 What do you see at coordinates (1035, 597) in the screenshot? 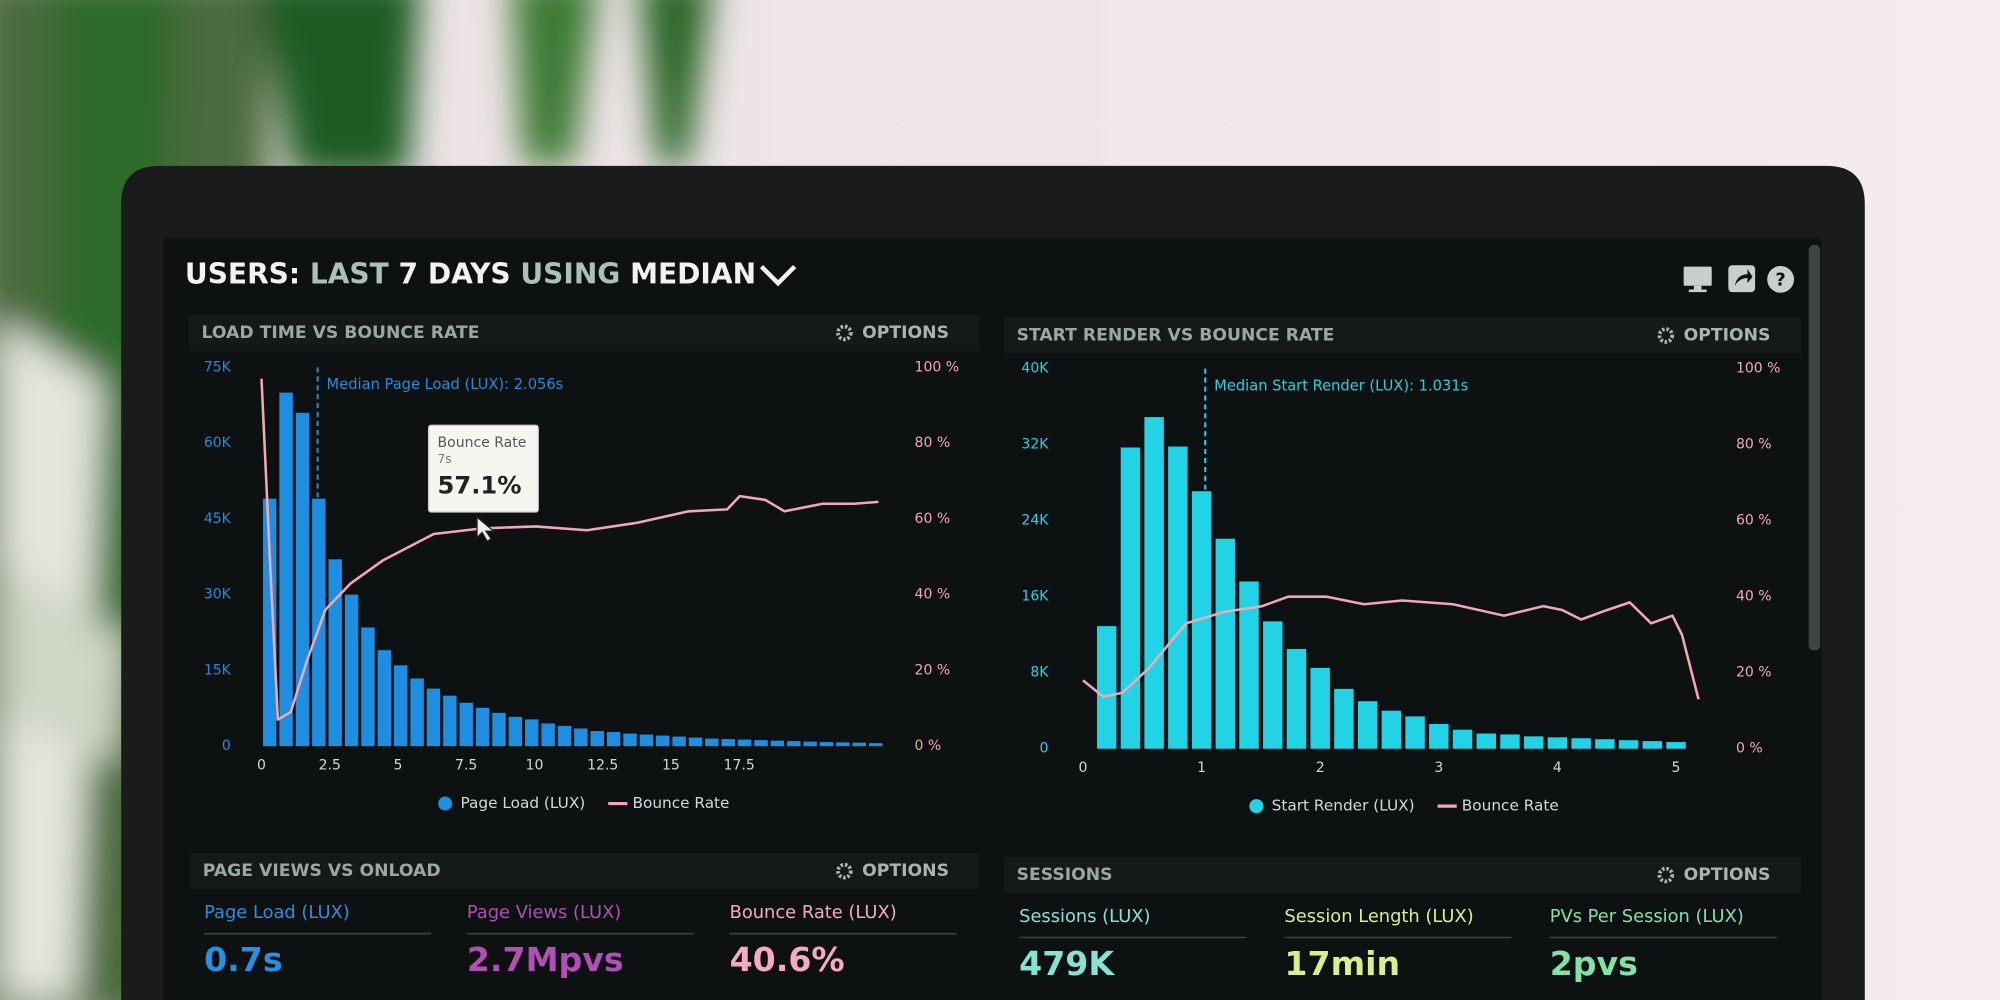
I see `y-tick-label: 16K` at bounding box center [1035, 597].